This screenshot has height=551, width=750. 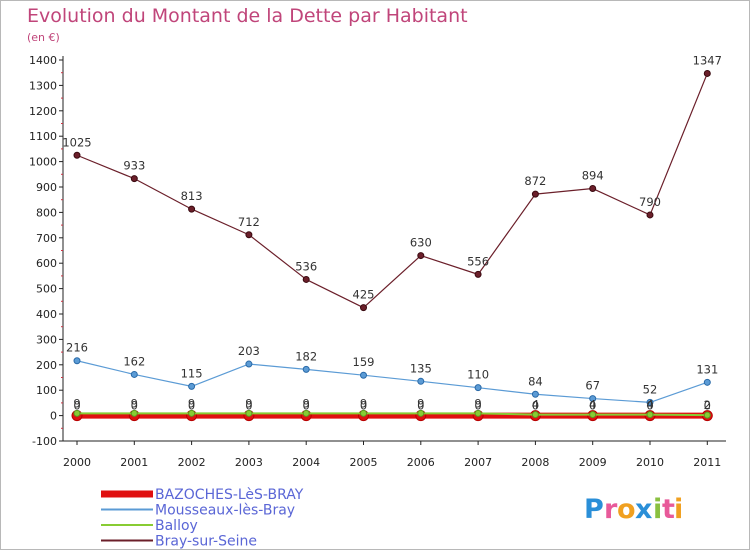 I want to click on x-tick-label: 2000, so click(x=77, y=462).